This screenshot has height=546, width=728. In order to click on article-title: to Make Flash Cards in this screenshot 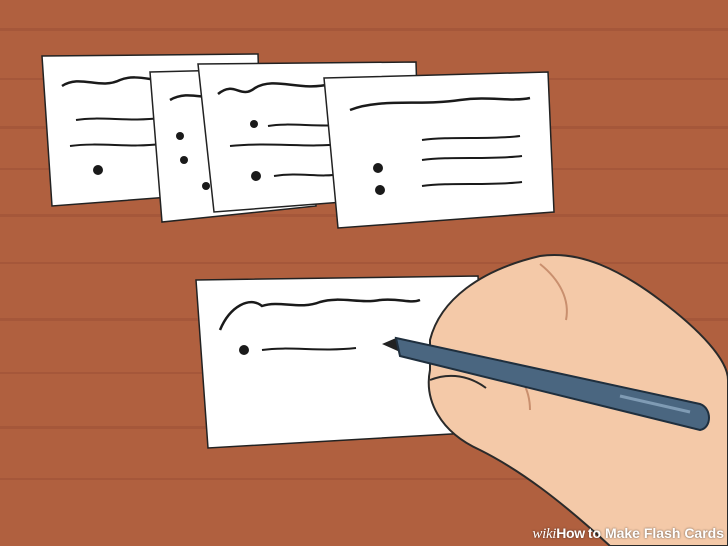, I will do `click(655, 533)`.